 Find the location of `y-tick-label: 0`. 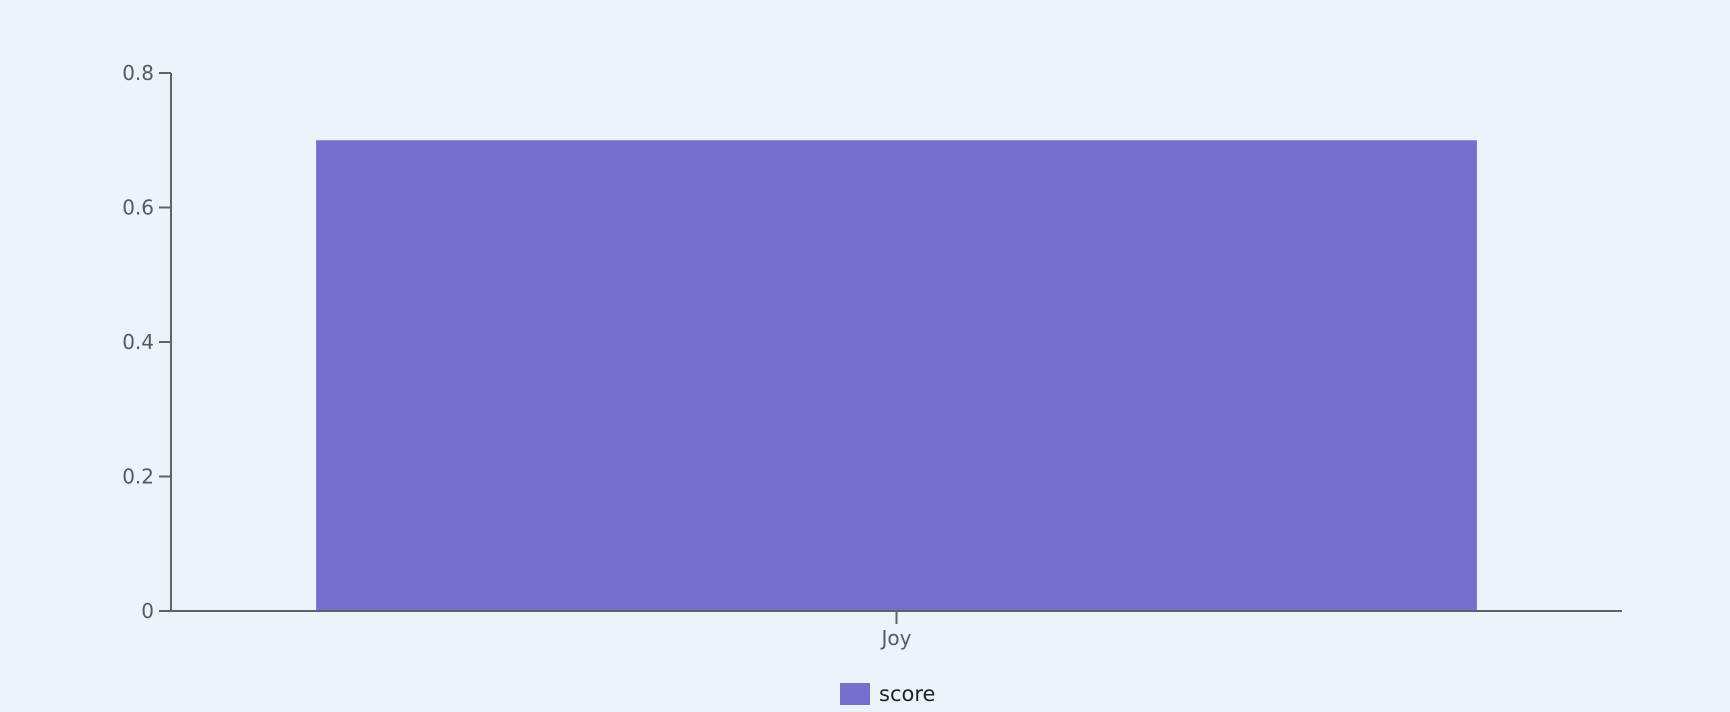

y-tick-label: 0 is located at coordinates (147, 611).